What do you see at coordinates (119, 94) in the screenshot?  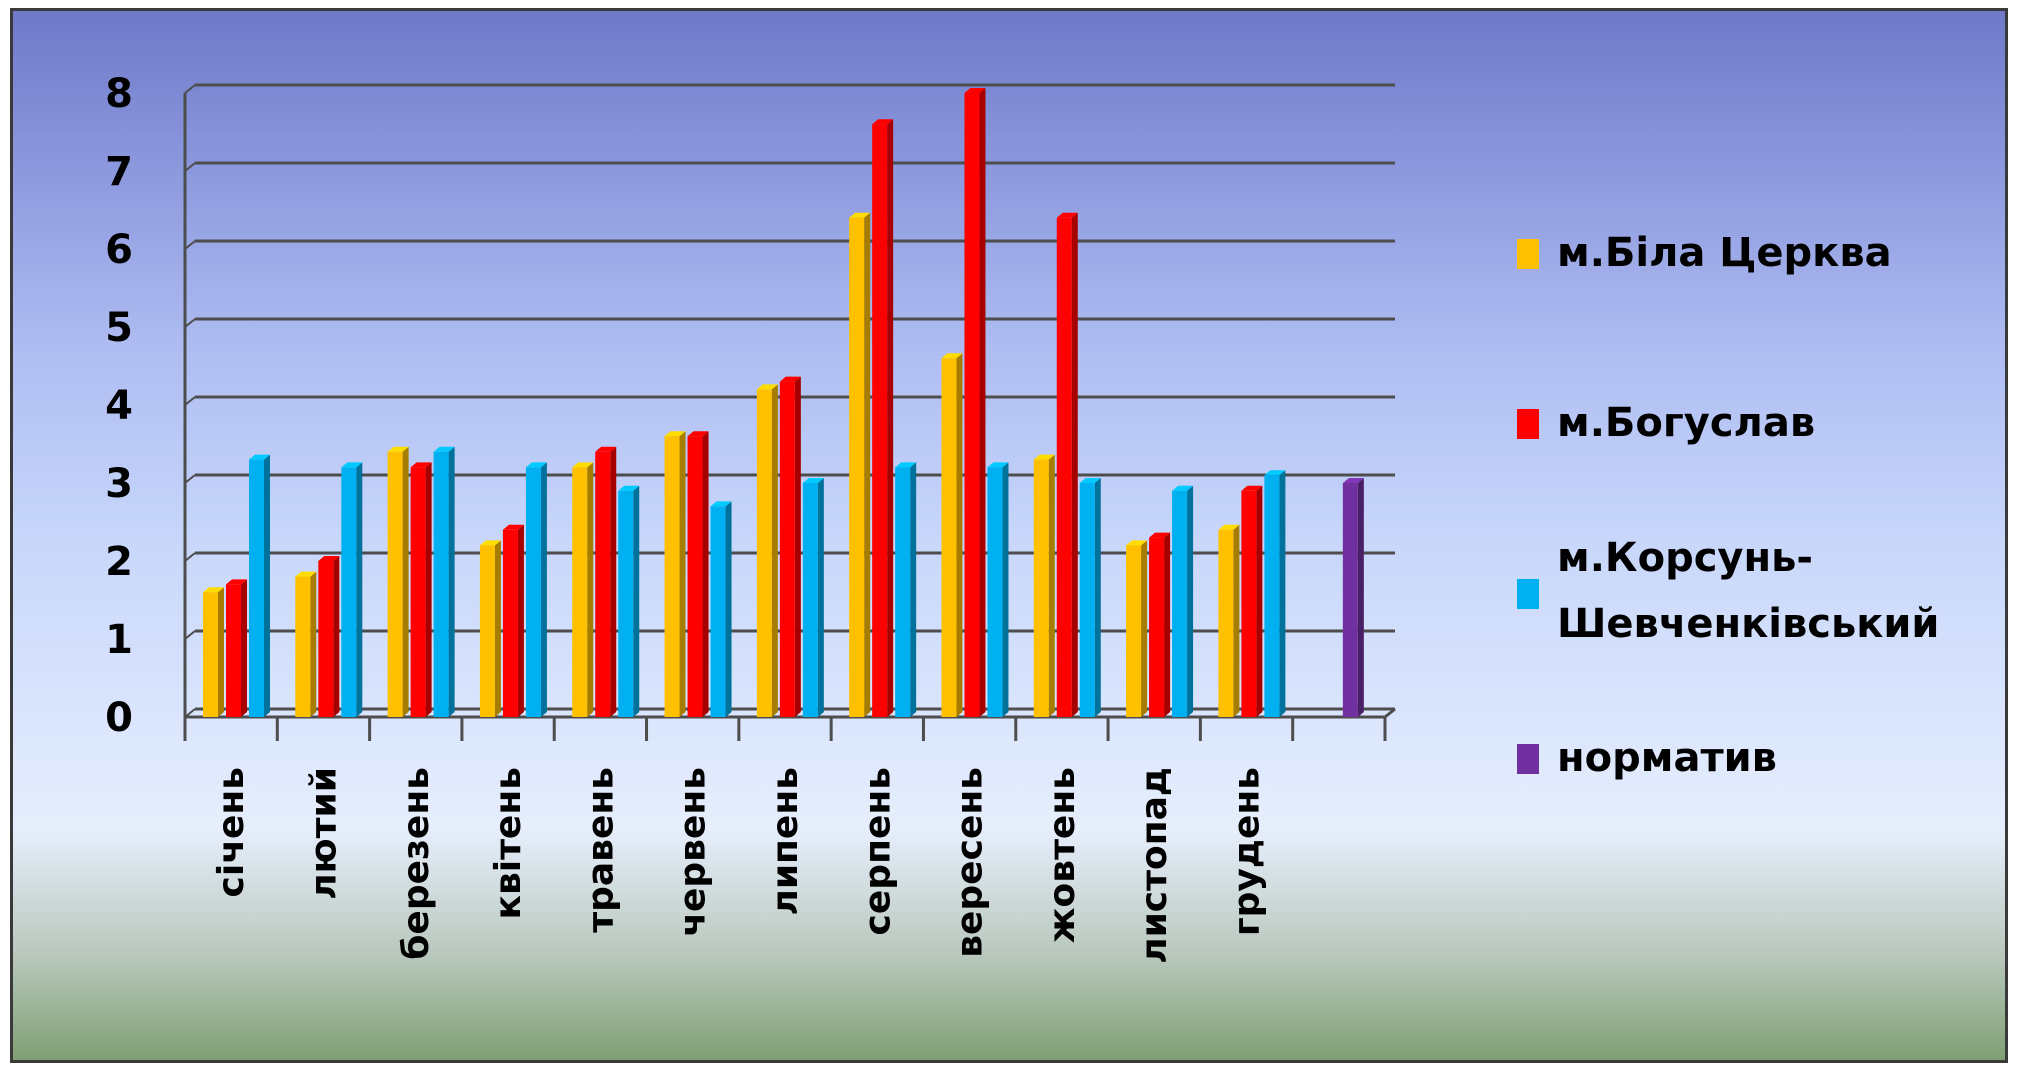 I see `y-tick-label: 8` at bounding box center [119, 94].